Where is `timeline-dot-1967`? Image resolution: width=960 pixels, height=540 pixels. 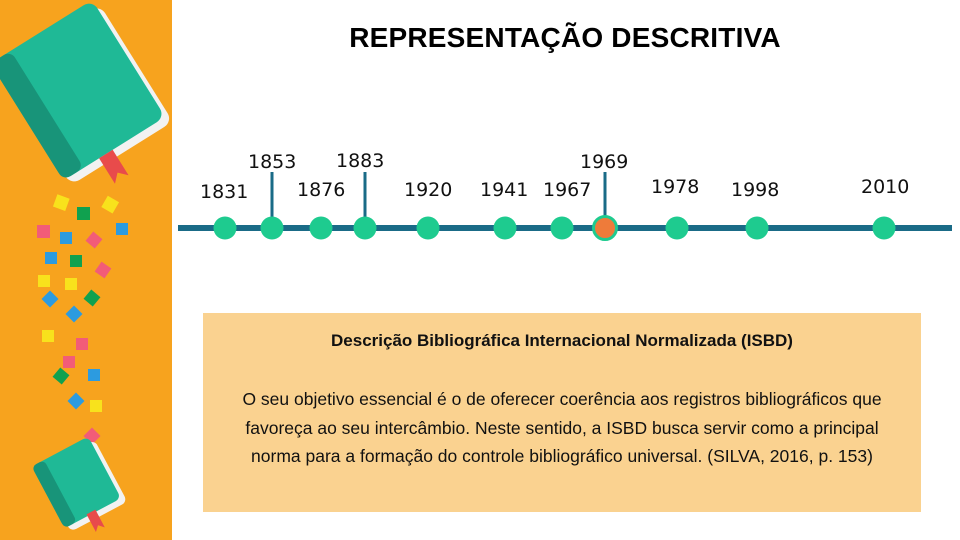
timeline-dot-1967 is located at coordinates (562, 228).